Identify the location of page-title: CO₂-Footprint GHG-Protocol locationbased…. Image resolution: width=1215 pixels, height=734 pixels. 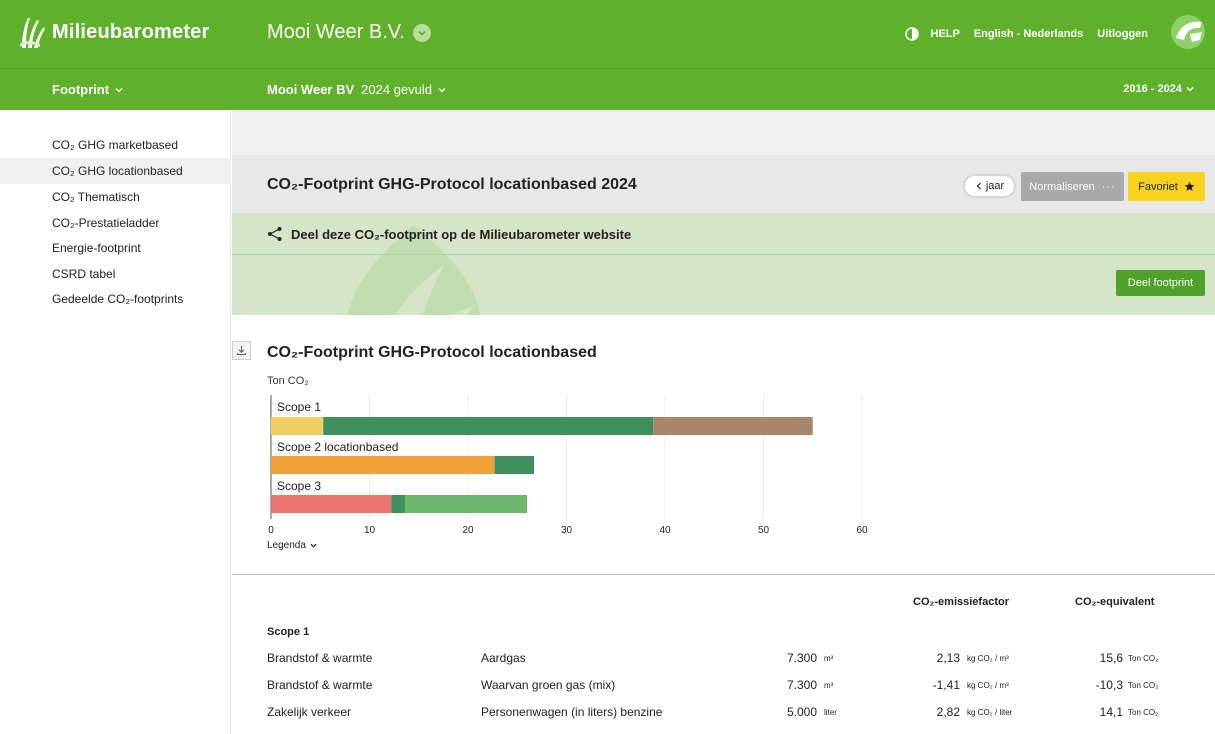
(452, 184).